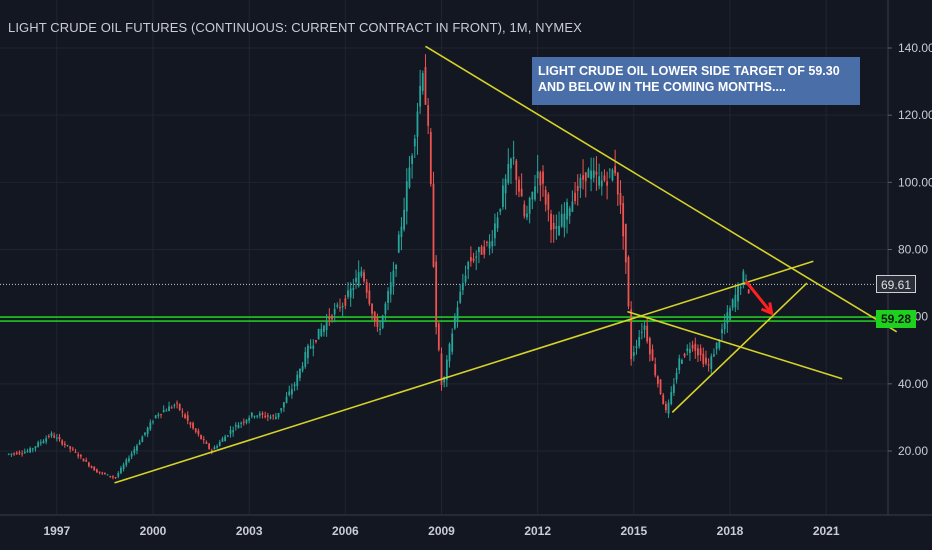 The image size is (932, 550). What do you see at coordinates (345, 531) in the screenshot?
I see `x-tick-label: 2006` at bounding box center [345, 531].